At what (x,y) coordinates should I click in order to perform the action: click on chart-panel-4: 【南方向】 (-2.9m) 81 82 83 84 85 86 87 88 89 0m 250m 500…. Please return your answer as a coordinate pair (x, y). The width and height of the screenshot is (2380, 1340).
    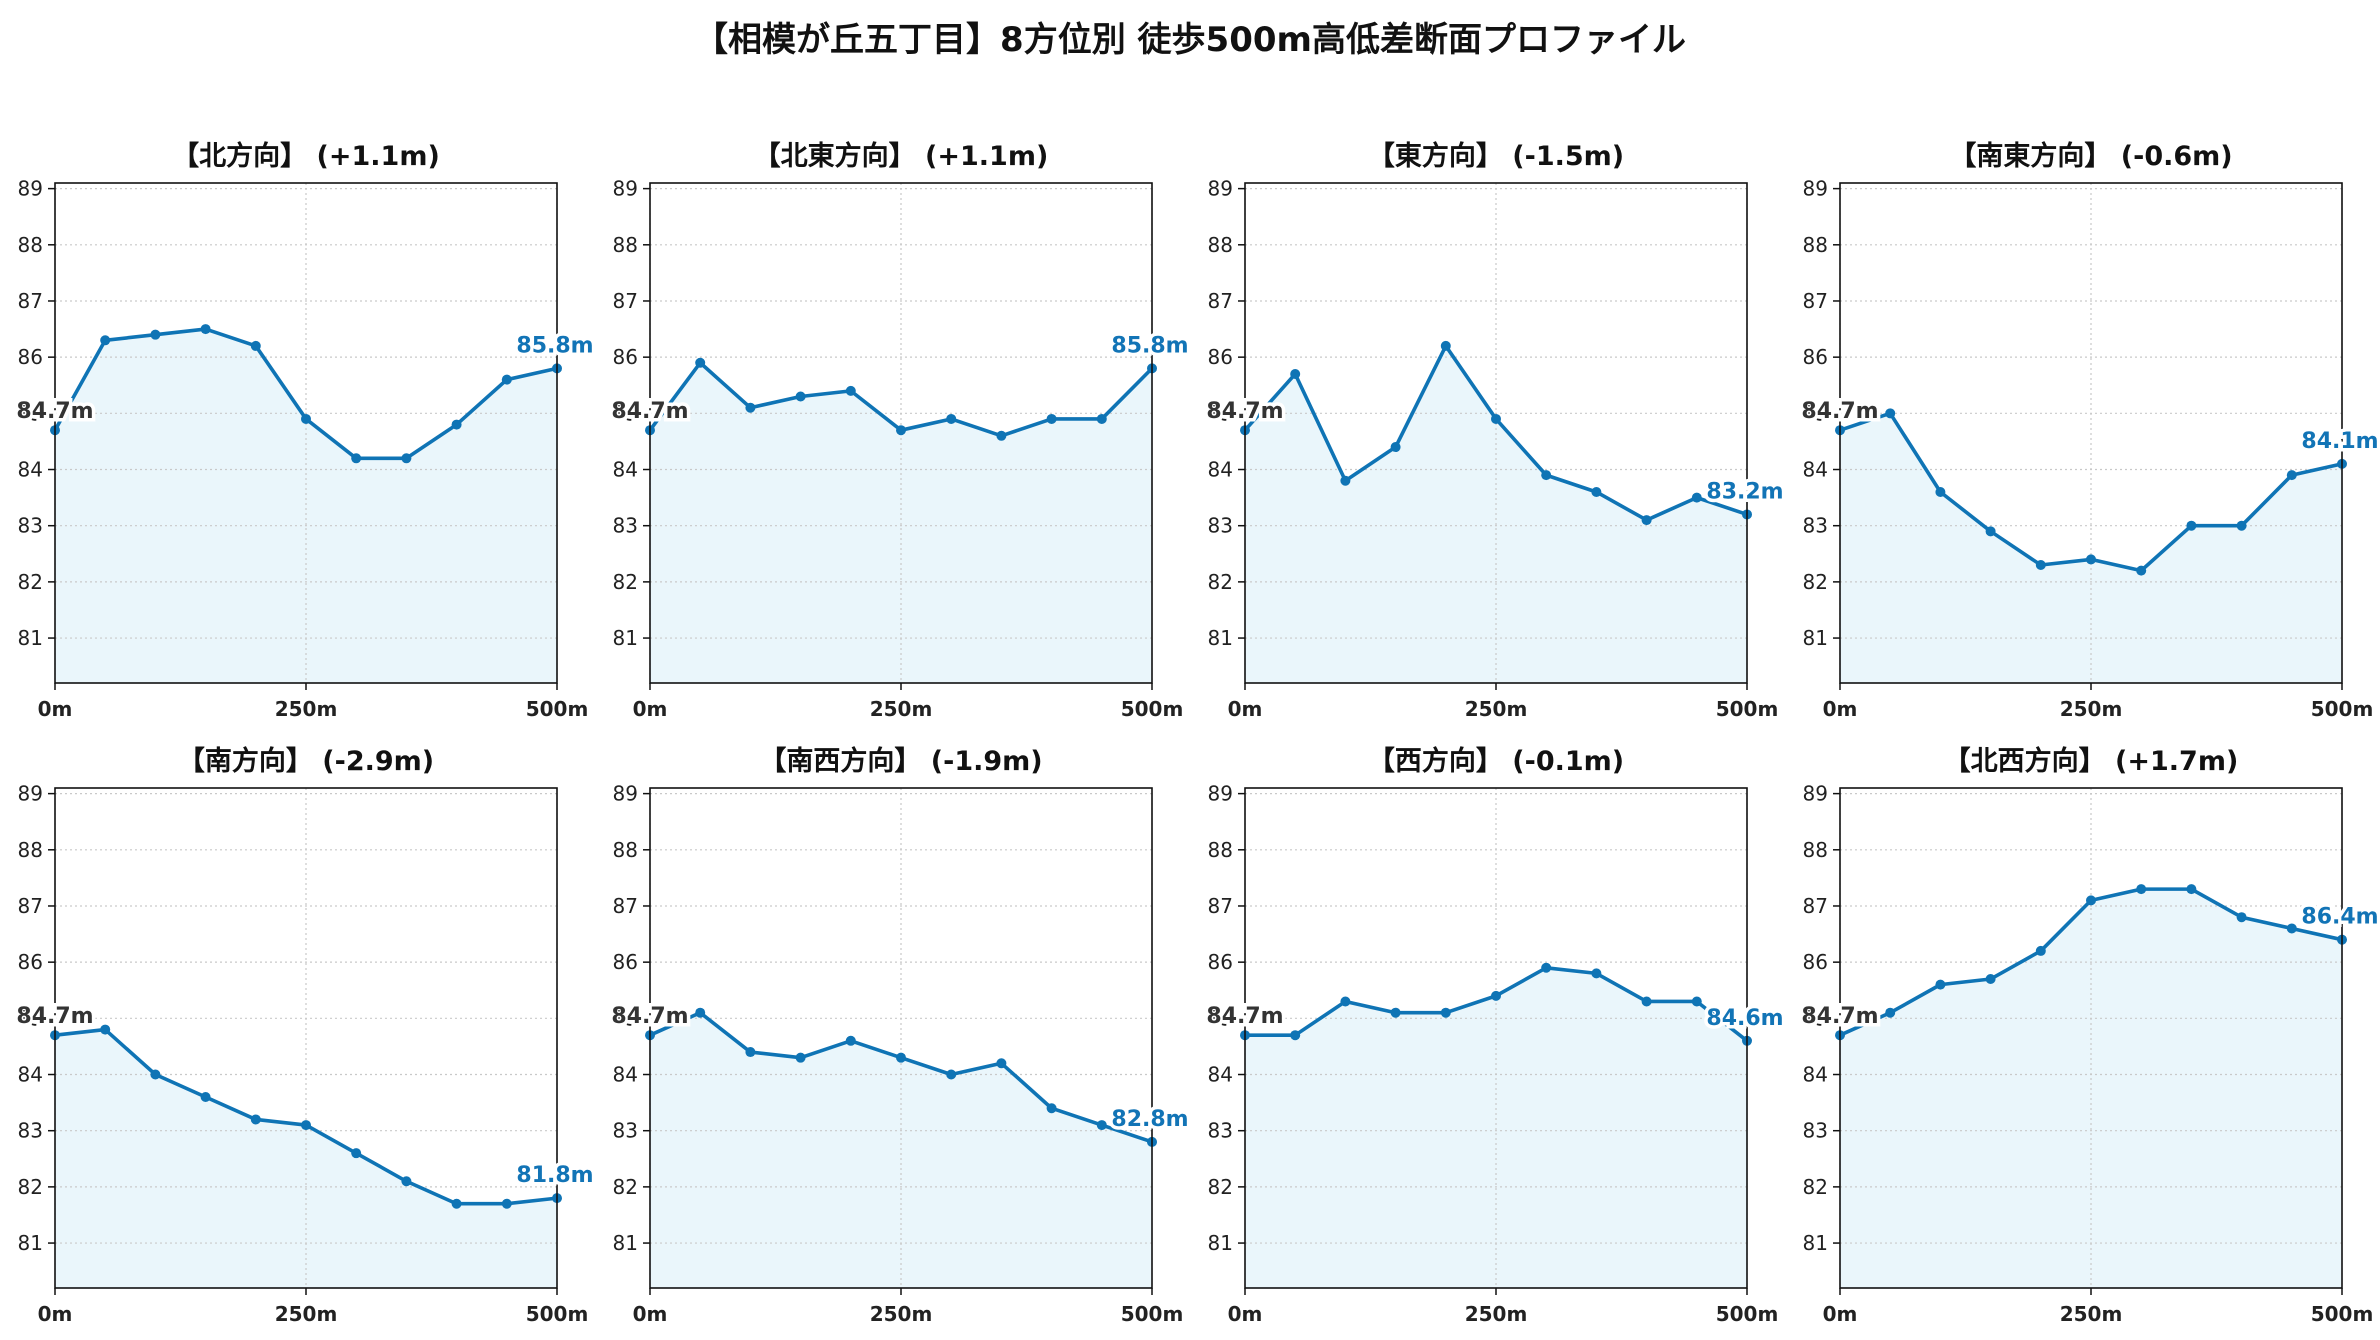
    Looking at the image, I should click on (305, 1035).